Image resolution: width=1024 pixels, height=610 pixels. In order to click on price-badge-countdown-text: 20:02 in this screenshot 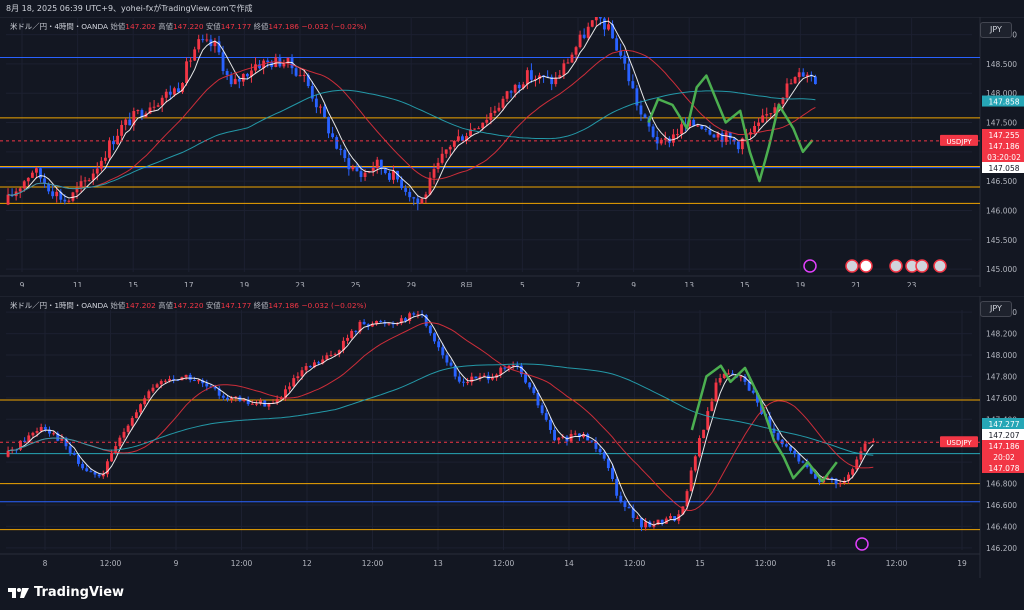, I will do `click(1004, 457)`.